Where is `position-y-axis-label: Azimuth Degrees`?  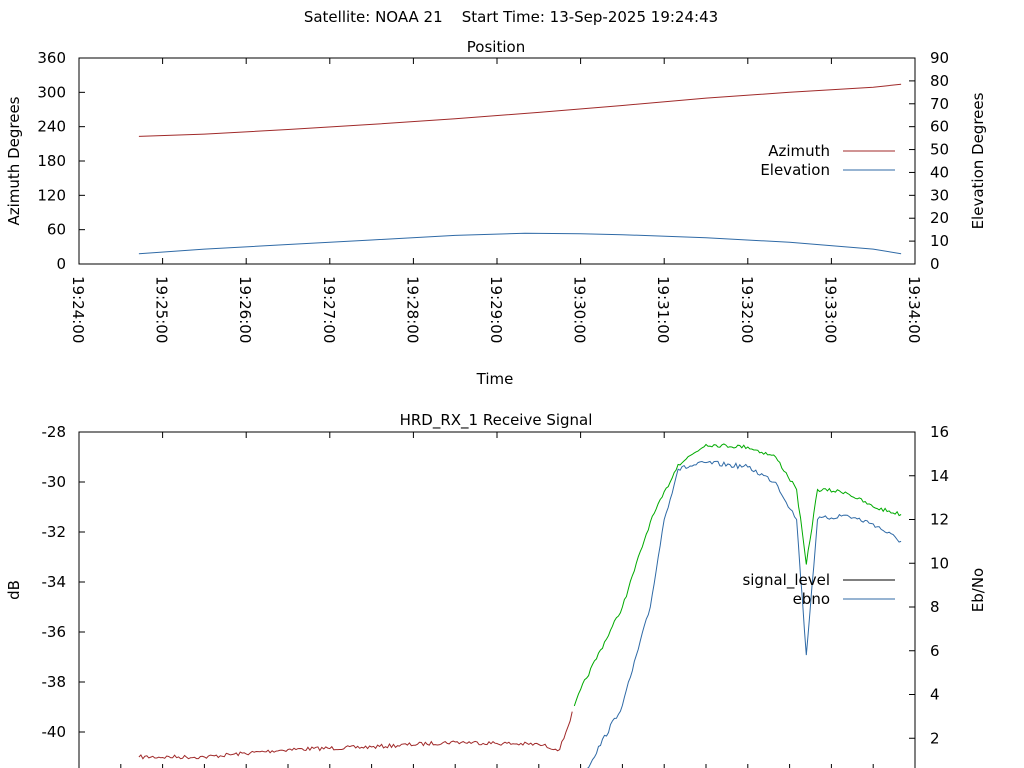 position-y-axis-label: Azimuth Degrees is located at coordinates (14, 160).